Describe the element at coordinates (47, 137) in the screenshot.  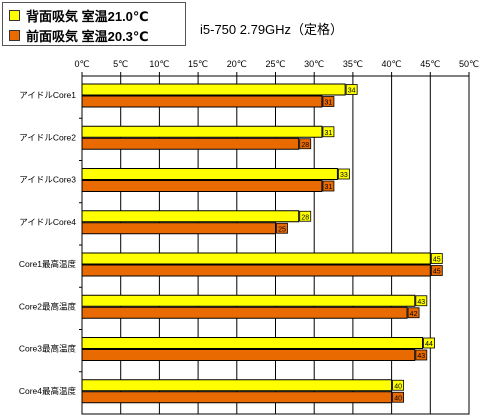
I see `category-label: アイドルCore2` at that location.